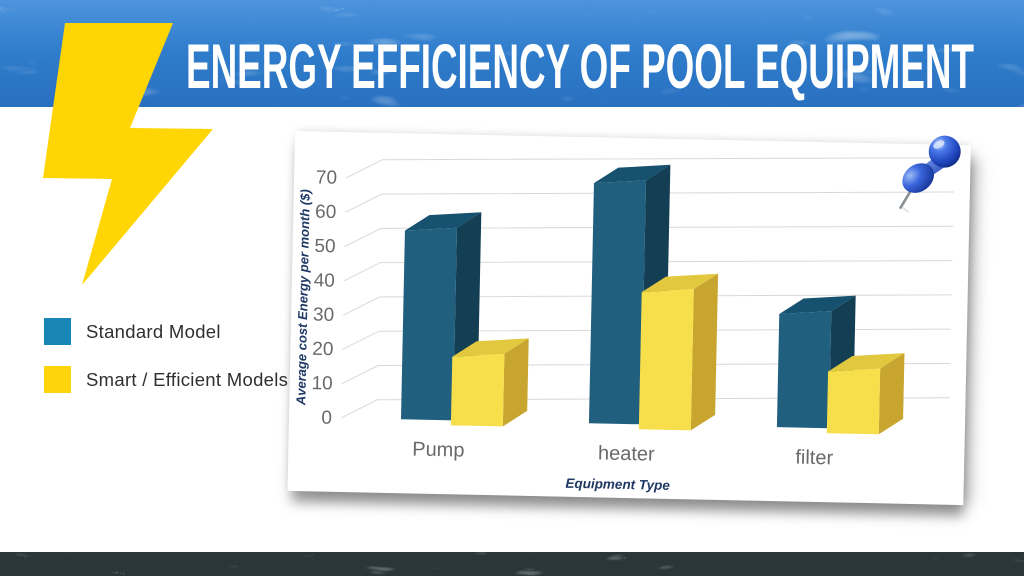 This screenshot has height=576, width=1024. Describe the element at coordinates (327, 177) in the screenshot. I see `y-tick-label: 70` at that location.